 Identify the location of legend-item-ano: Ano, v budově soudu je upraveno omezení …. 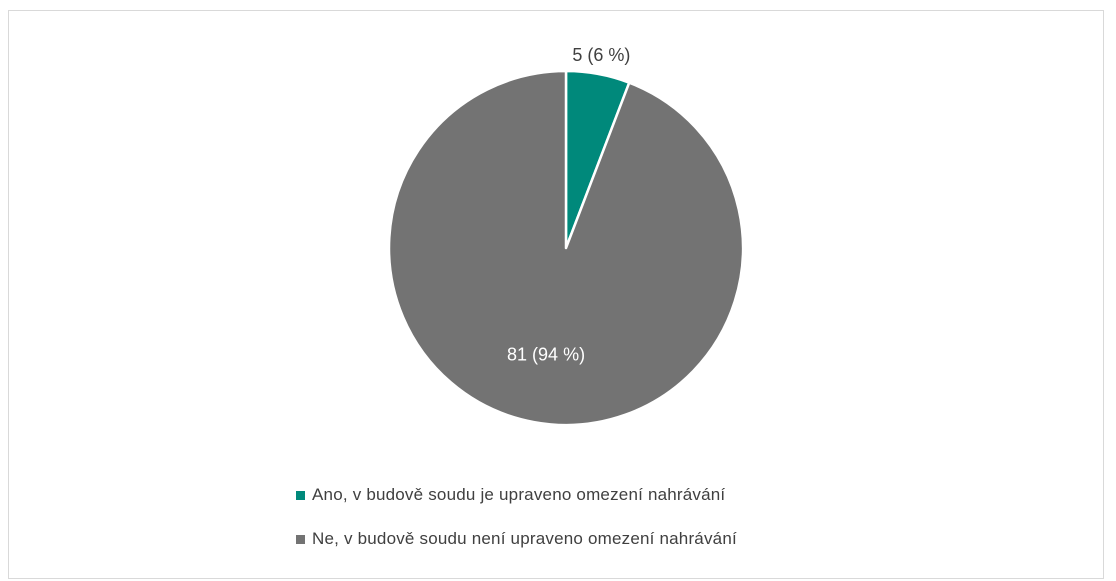
(516, 495).